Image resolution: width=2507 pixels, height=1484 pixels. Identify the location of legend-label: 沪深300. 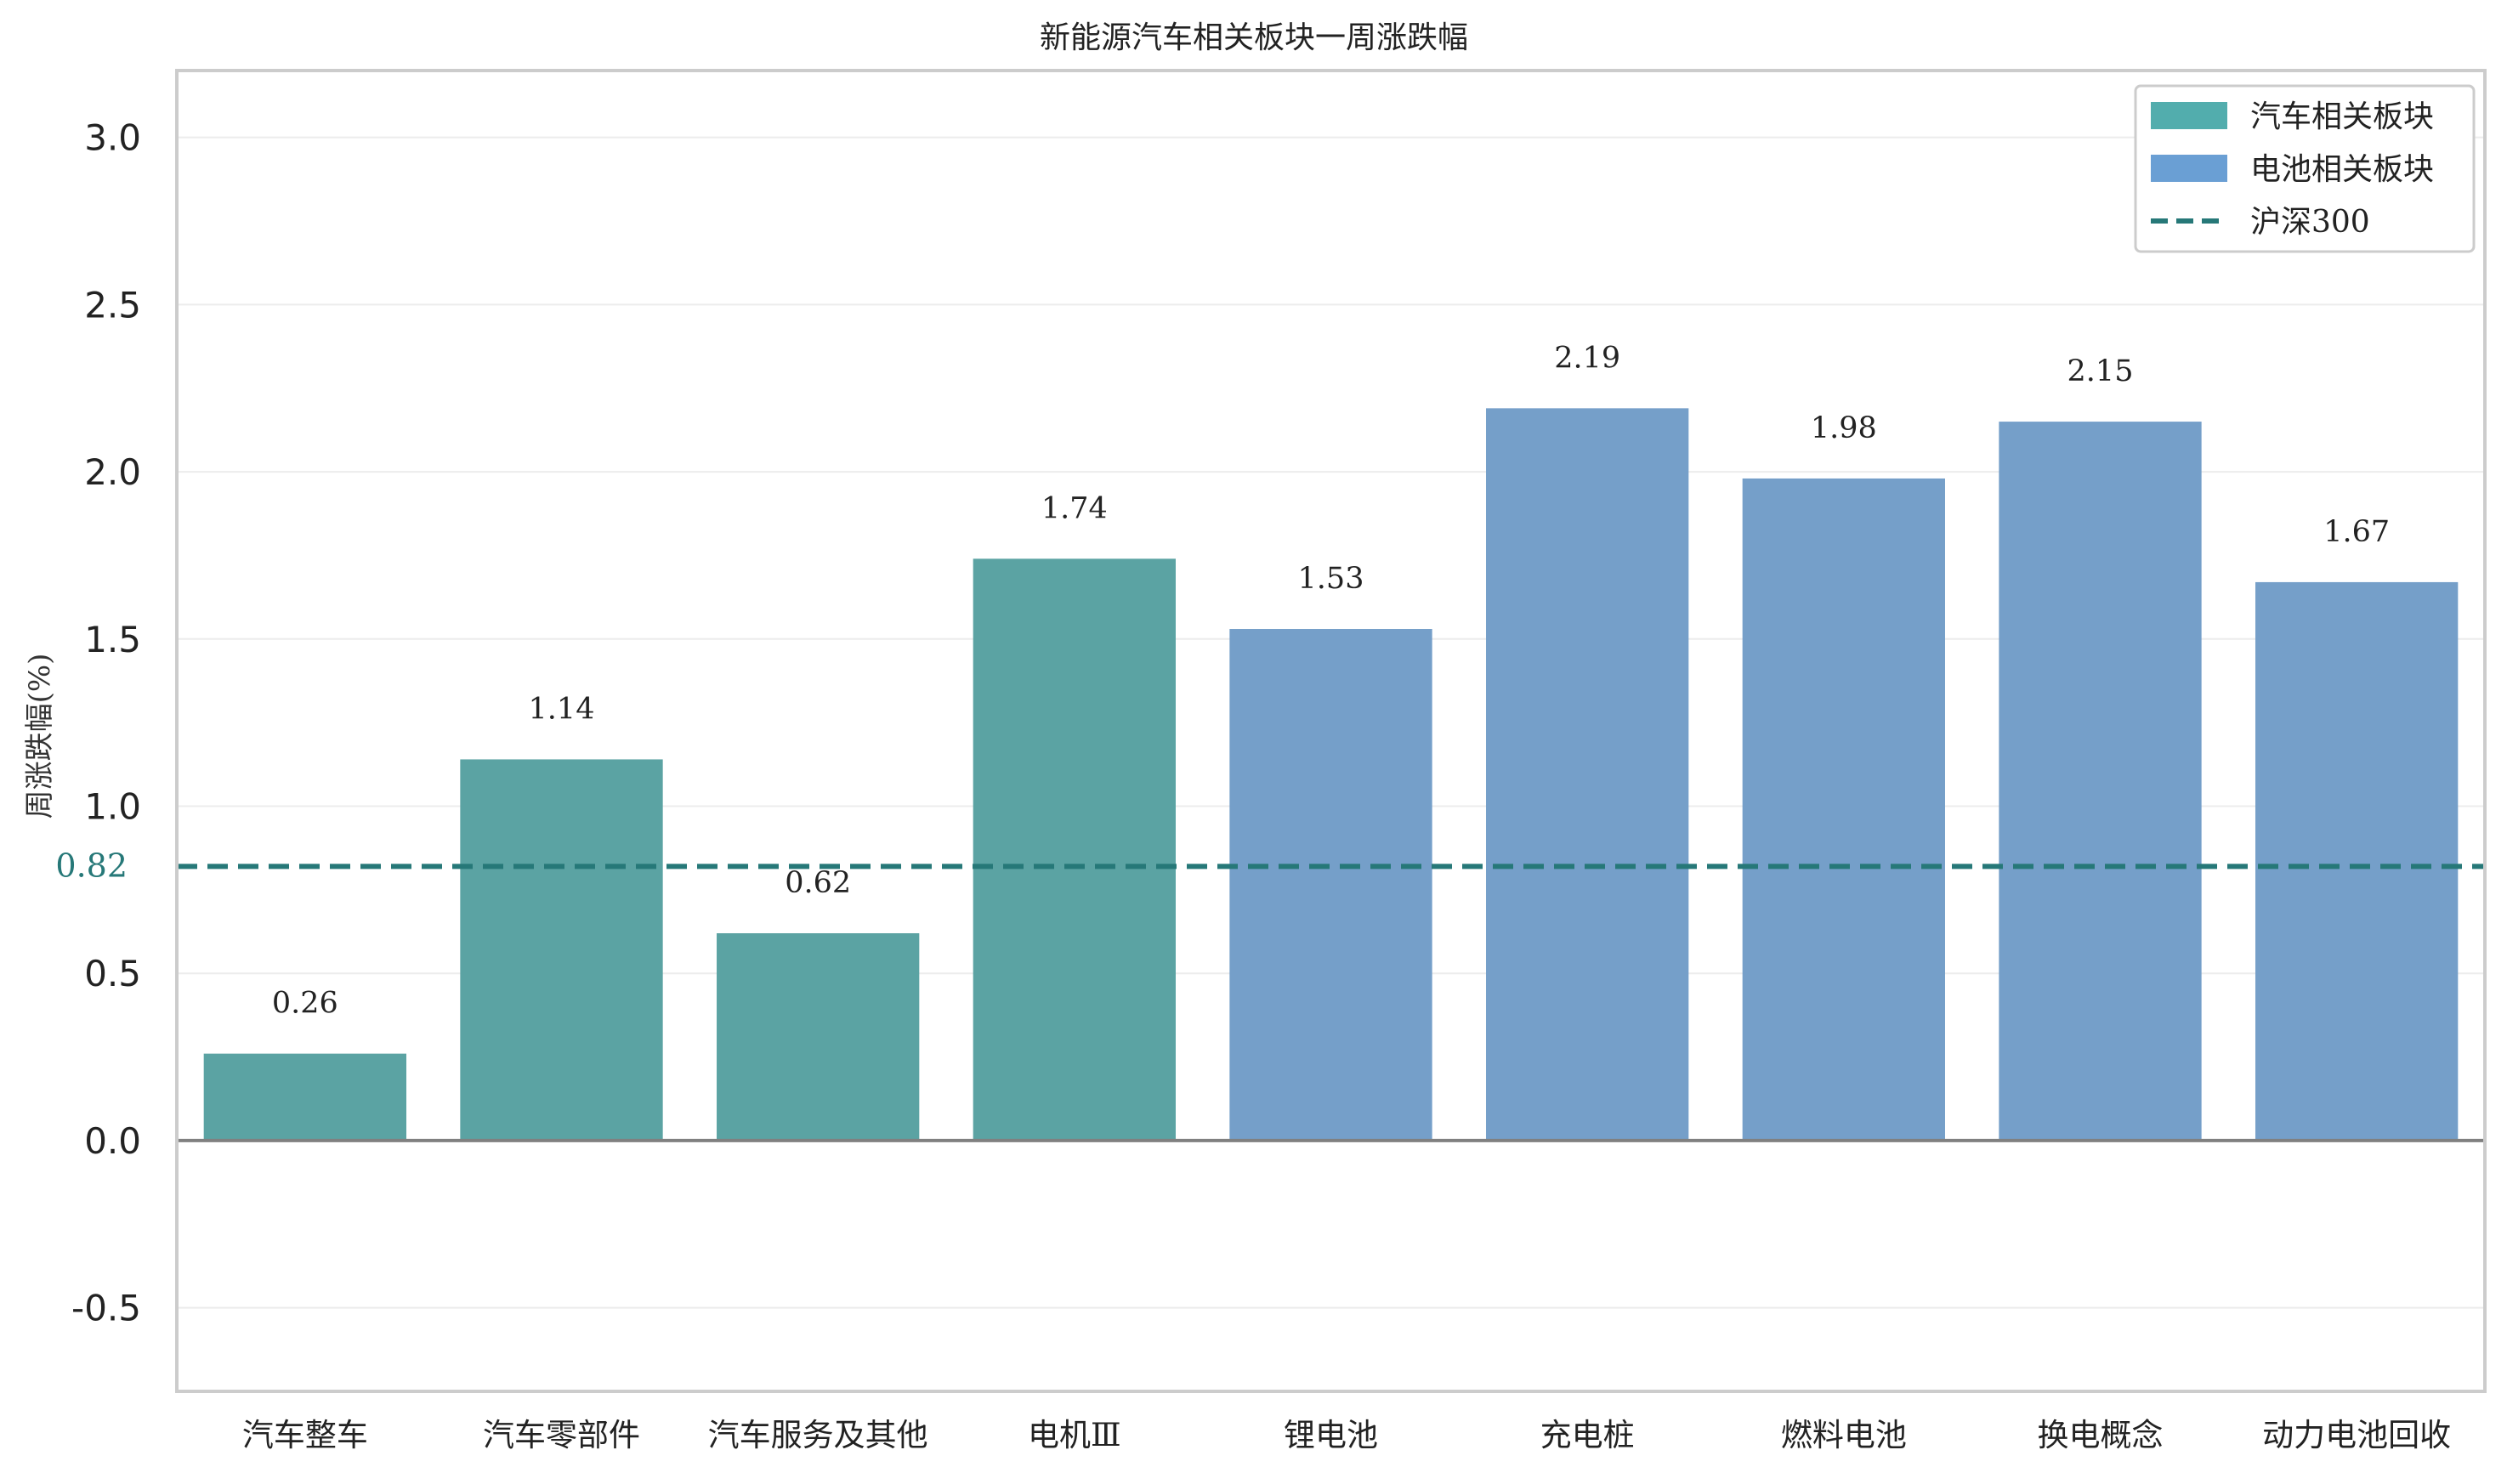
(2310, 222).